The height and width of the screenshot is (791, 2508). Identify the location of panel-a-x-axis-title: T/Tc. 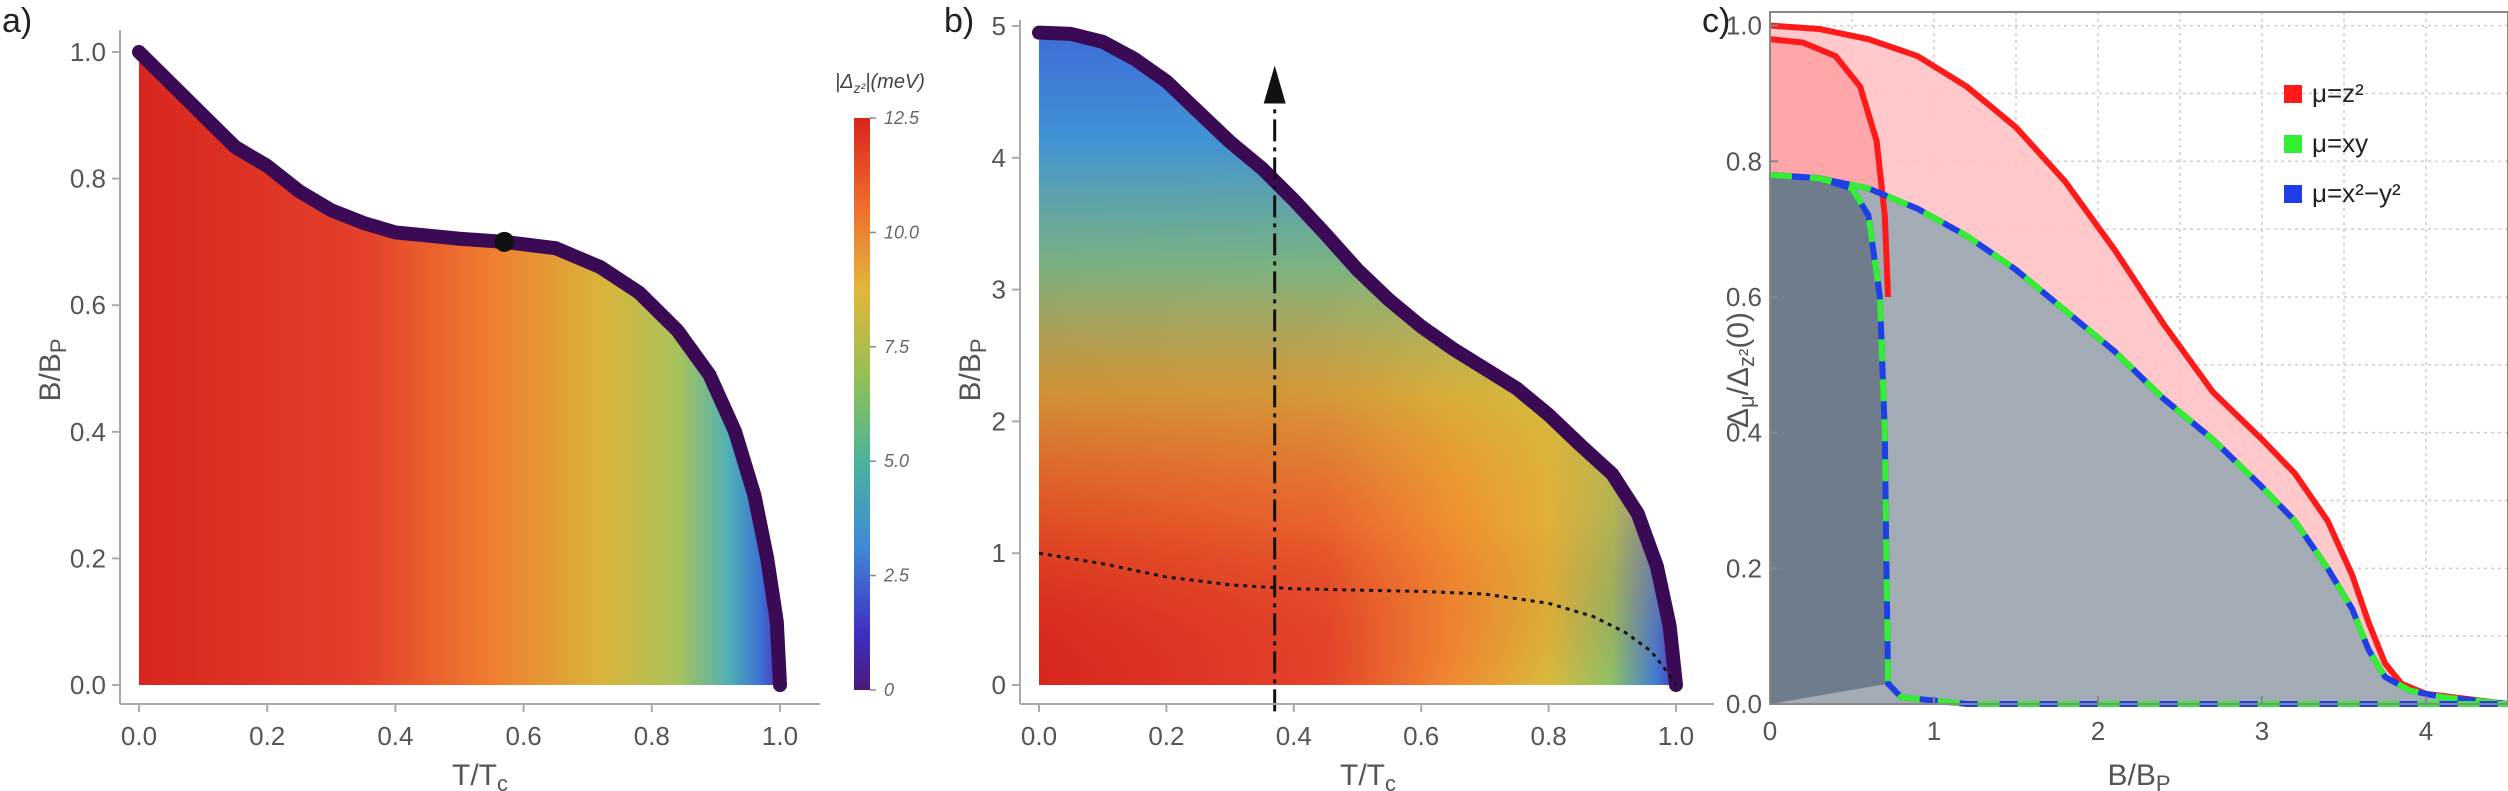
(480, 775).